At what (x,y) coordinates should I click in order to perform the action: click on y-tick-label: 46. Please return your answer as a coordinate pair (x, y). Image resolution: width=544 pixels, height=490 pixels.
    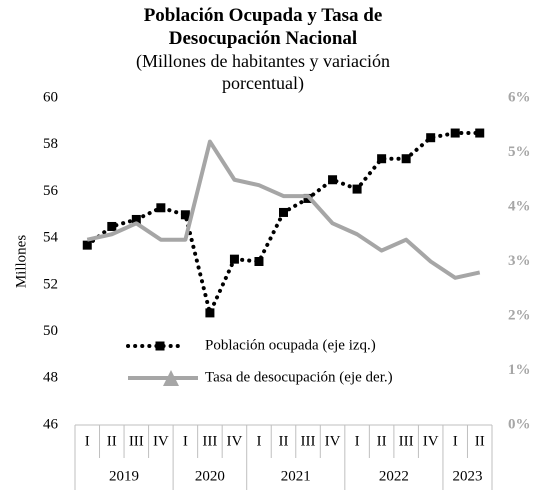
    Looking at the image, I should click on (51, 424).